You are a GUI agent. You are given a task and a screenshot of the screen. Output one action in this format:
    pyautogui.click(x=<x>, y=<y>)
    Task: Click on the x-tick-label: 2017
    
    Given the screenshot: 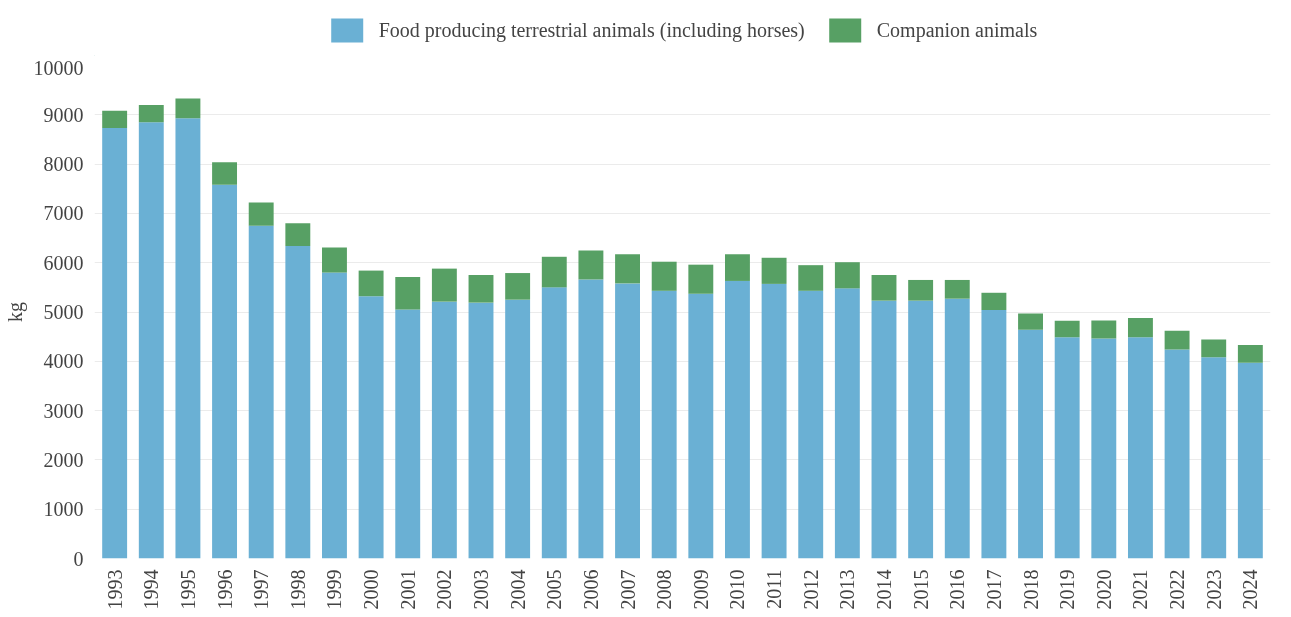 What is the action you would take?
    pyautogui.click(x=993, y=589)
    